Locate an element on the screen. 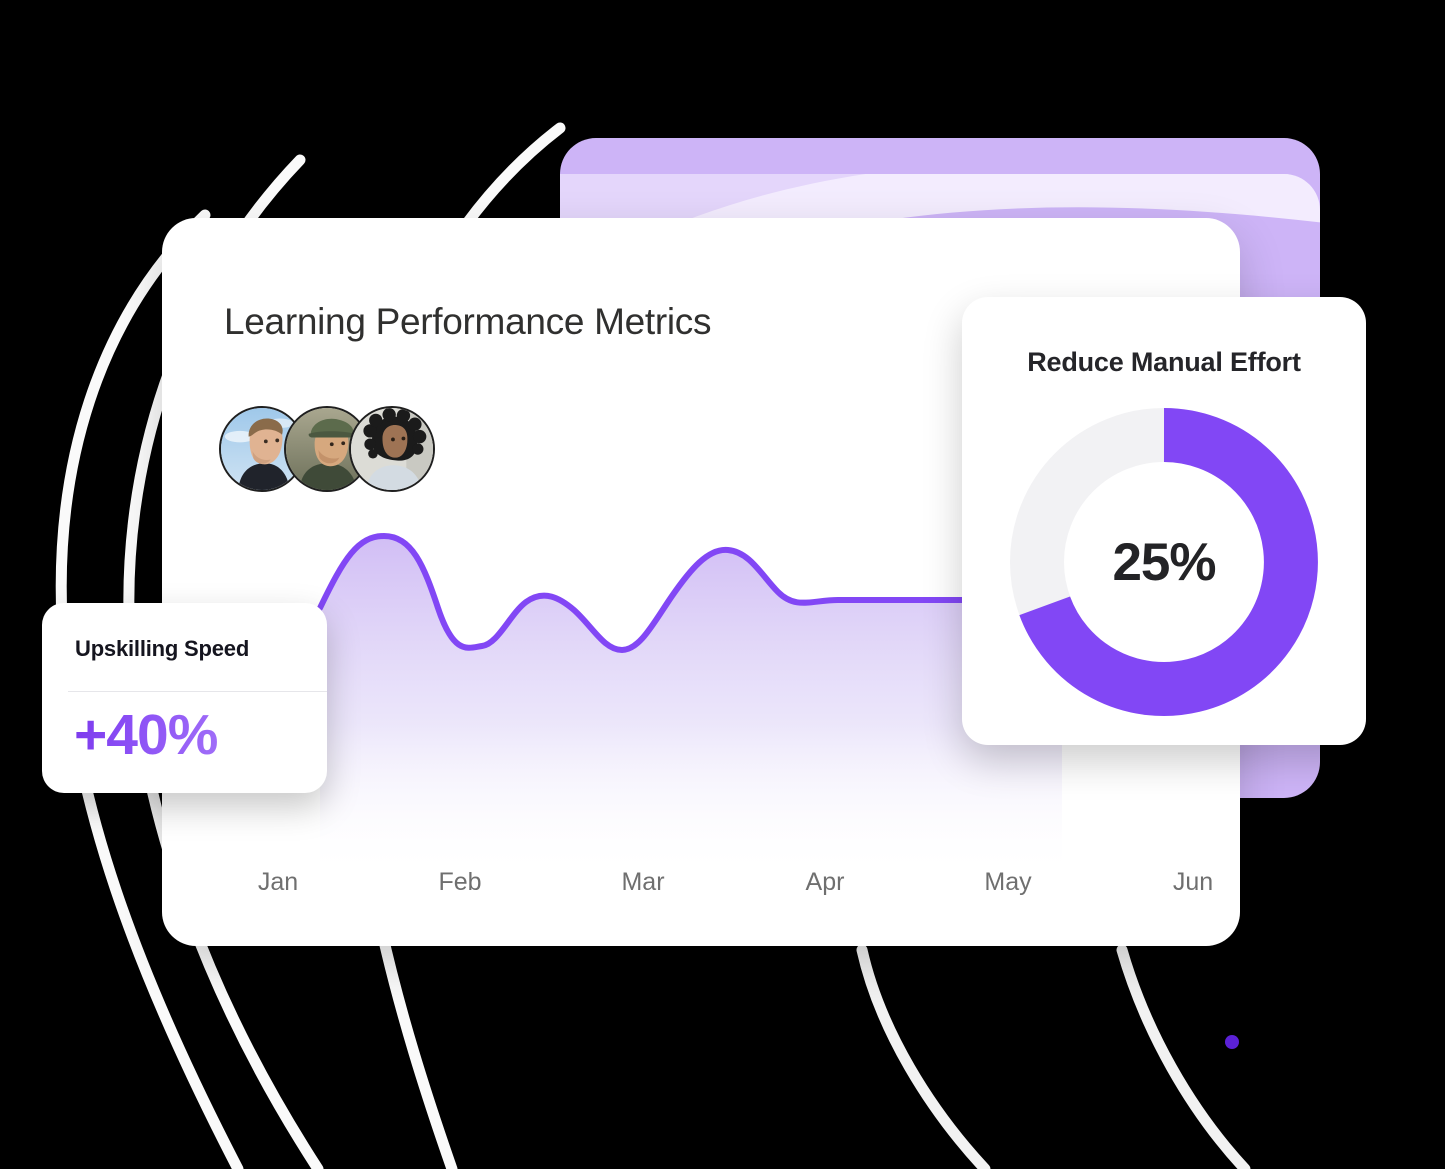  donut-center-value: 25% is located at coordinates (1164, 562).